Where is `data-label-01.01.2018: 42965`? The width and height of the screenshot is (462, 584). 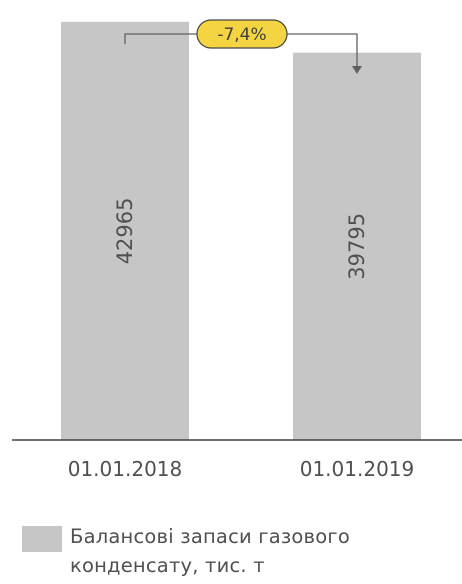
data-label-01.01.2018: 42965 is located at coordinates (125, 230).